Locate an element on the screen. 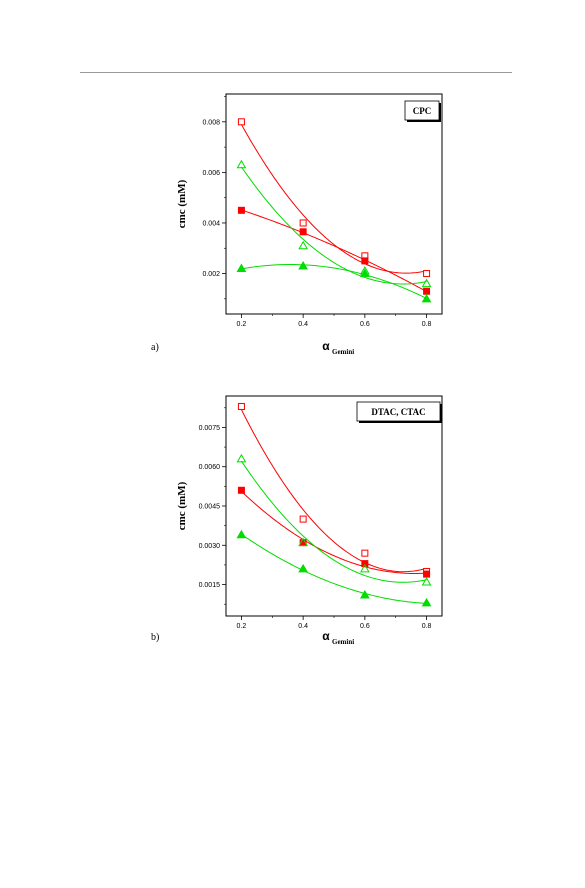 This screenshot has width=585, height=888. y-tick-label: 0.0060 is located at coordinates (210, 467).